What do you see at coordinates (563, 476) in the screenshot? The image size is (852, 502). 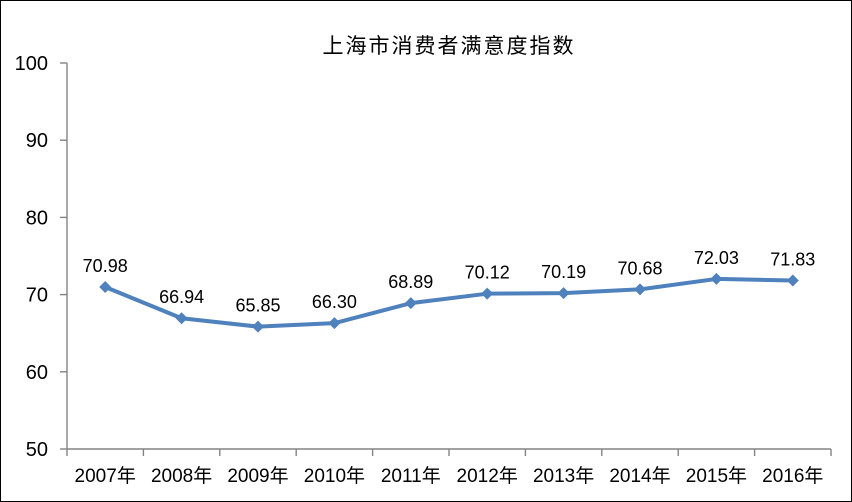 I see `x-tick-label: 2013年` at bounding box center [563, 476].